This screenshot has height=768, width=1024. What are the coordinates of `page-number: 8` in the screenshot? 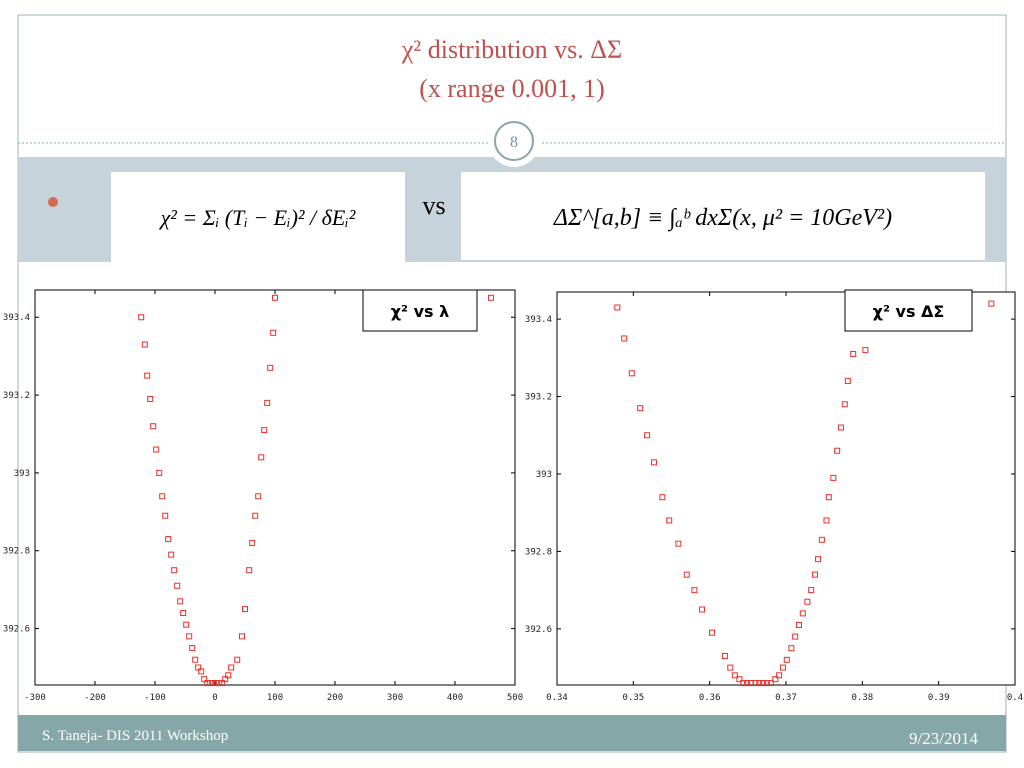 It's located at (514, 142).